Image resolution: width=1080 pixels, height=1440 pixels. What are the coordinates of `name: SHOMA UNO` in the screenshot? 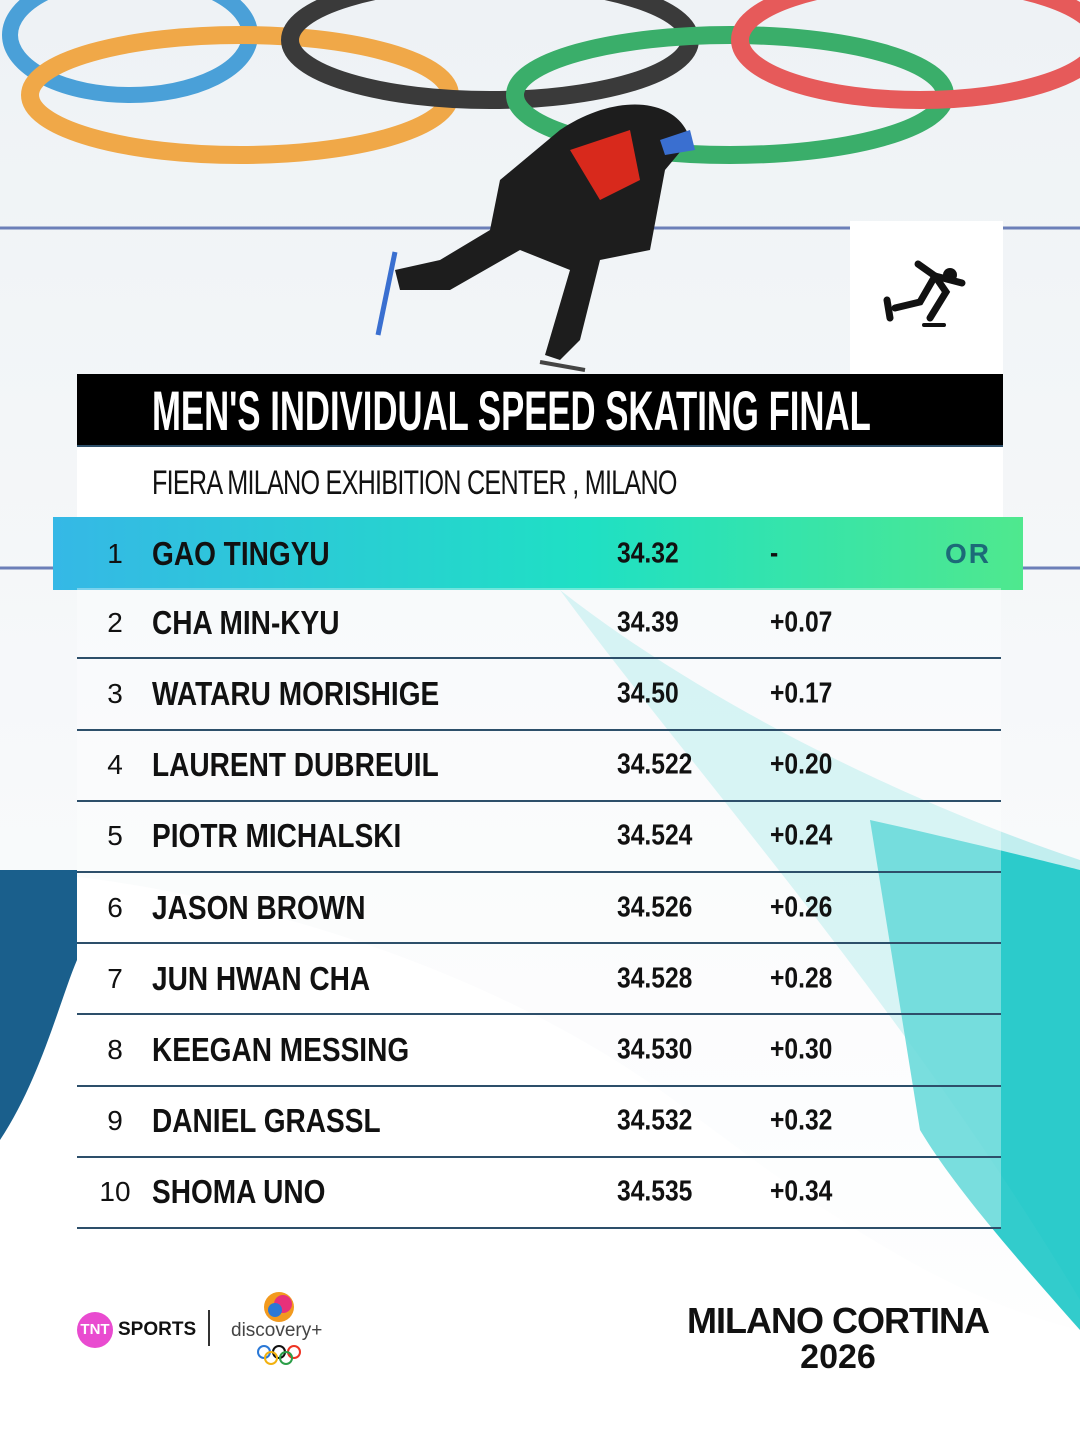 It's located at (254, 1192).